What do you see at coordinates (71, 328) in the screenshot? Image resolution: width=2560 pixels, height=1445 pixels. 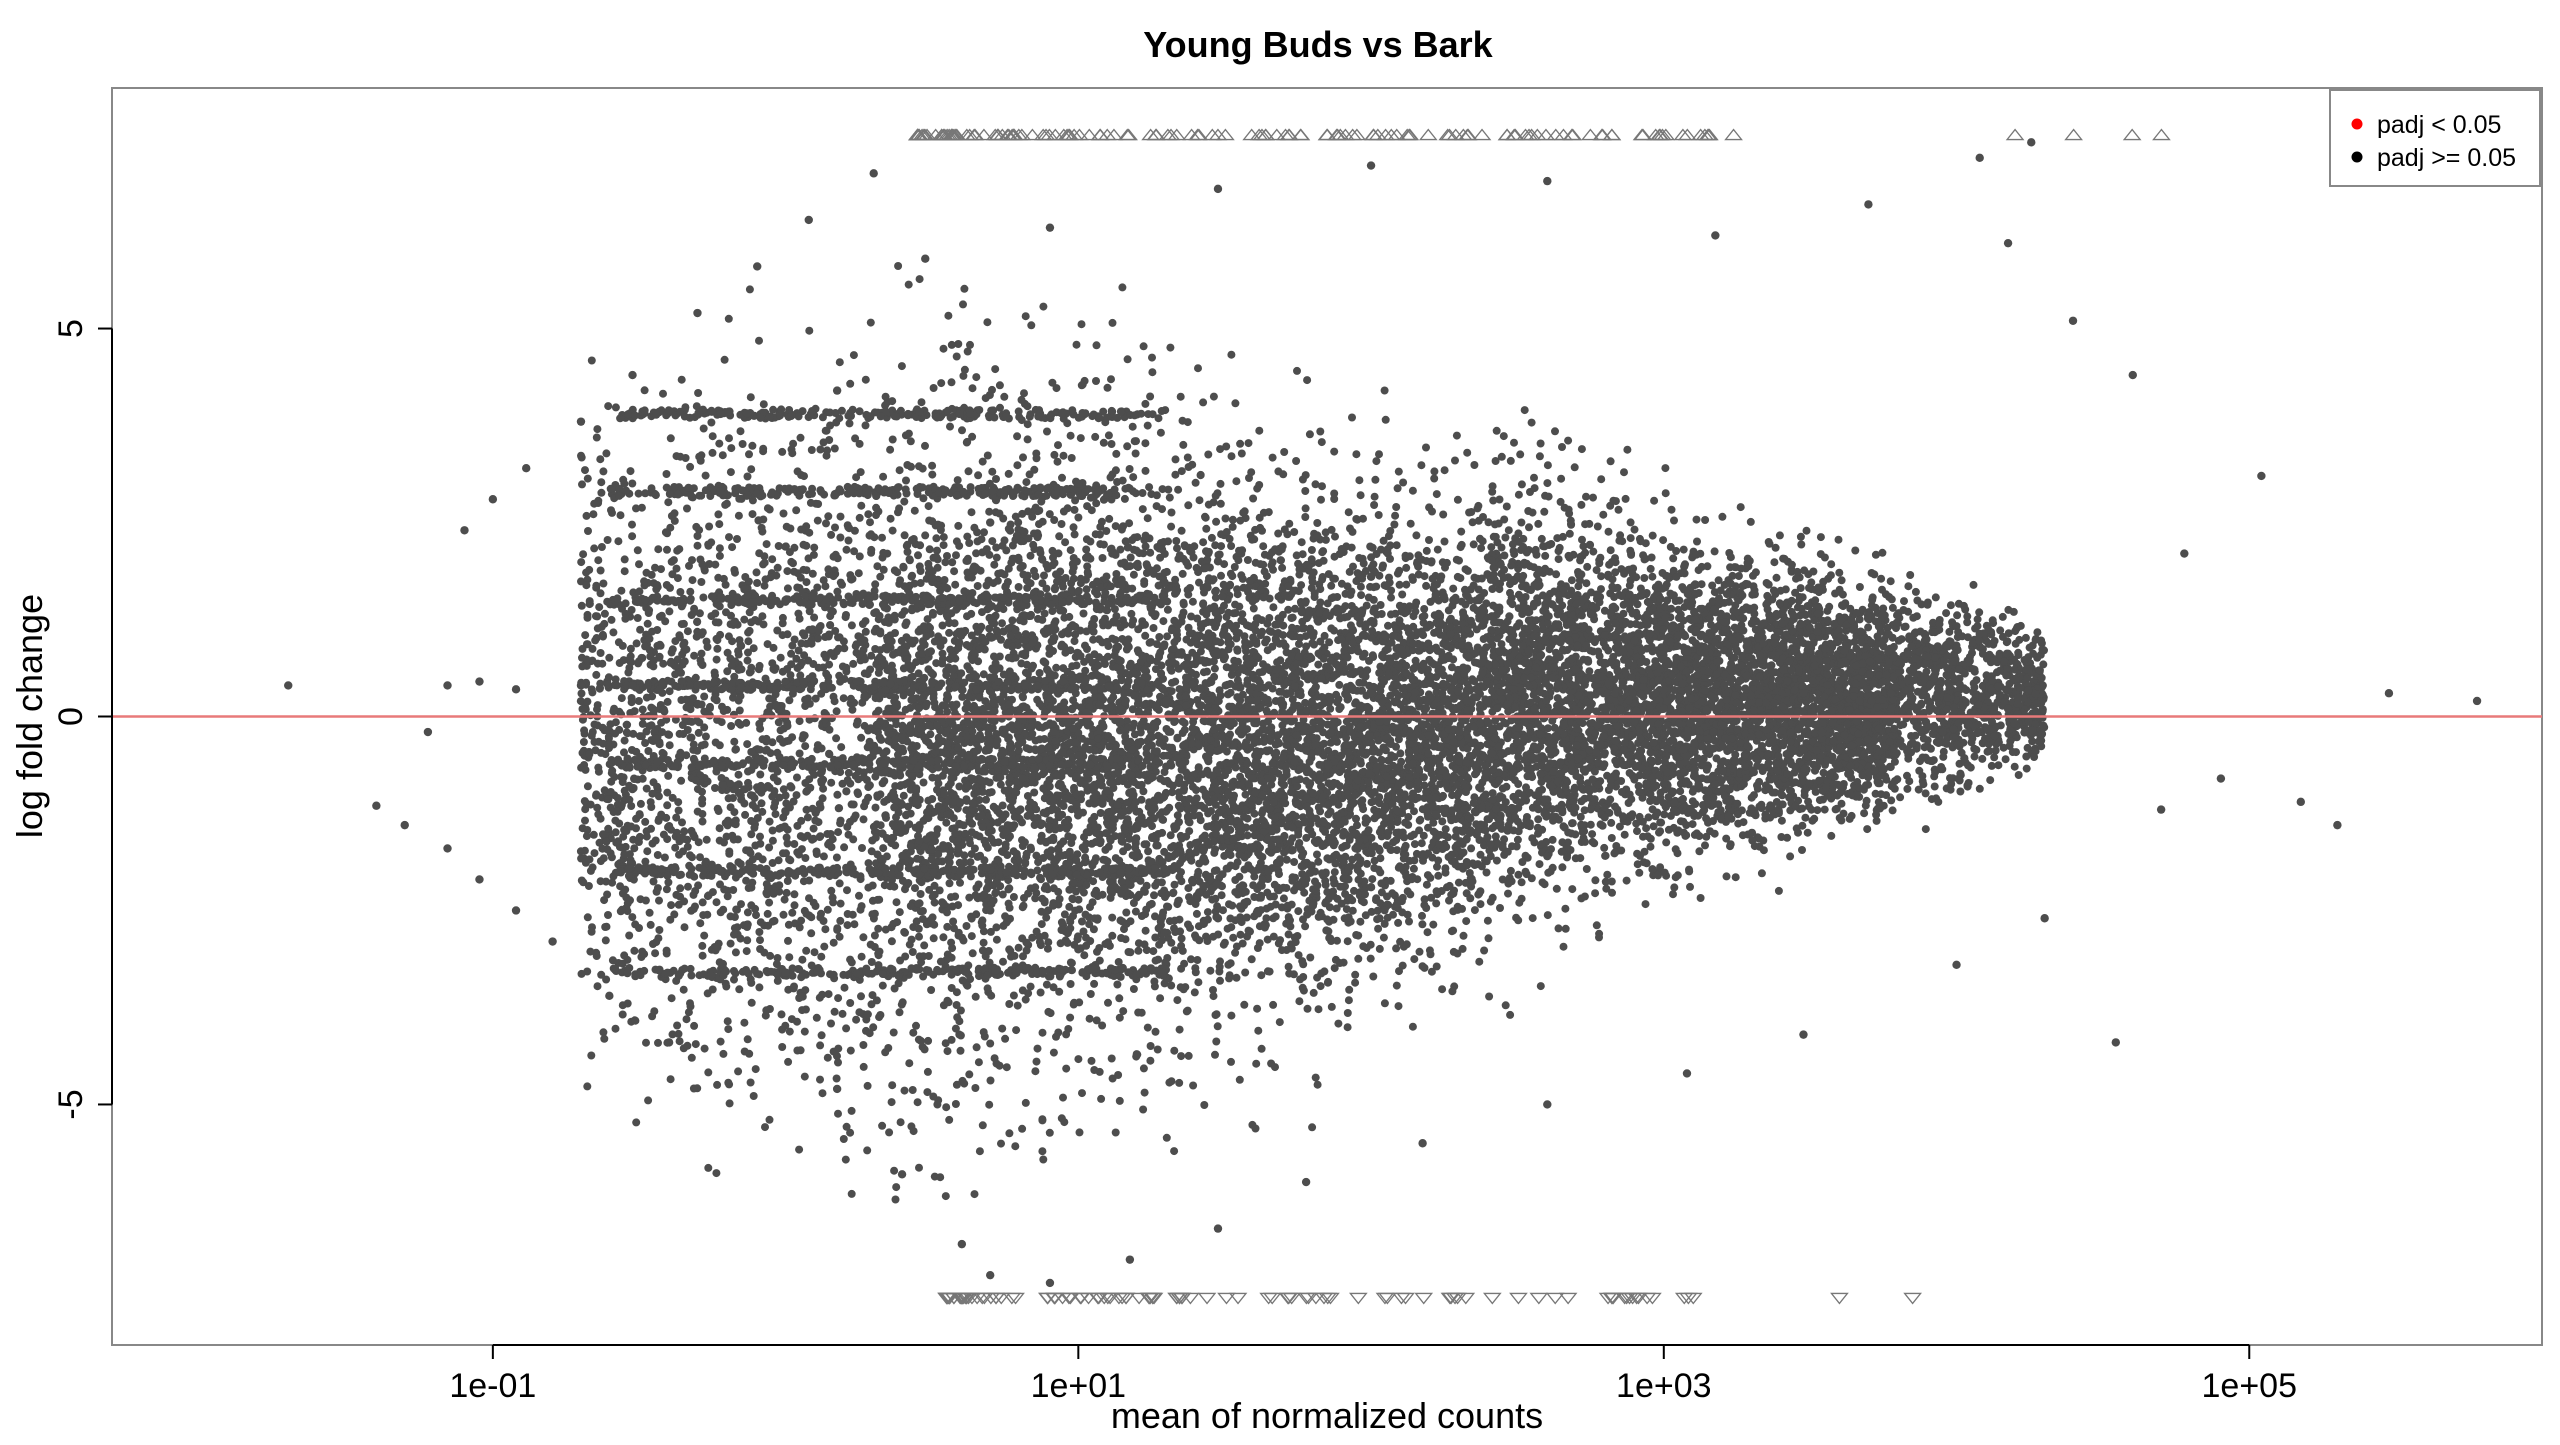 I see `y-tick-label: 5` at bounding box center [71, 328].